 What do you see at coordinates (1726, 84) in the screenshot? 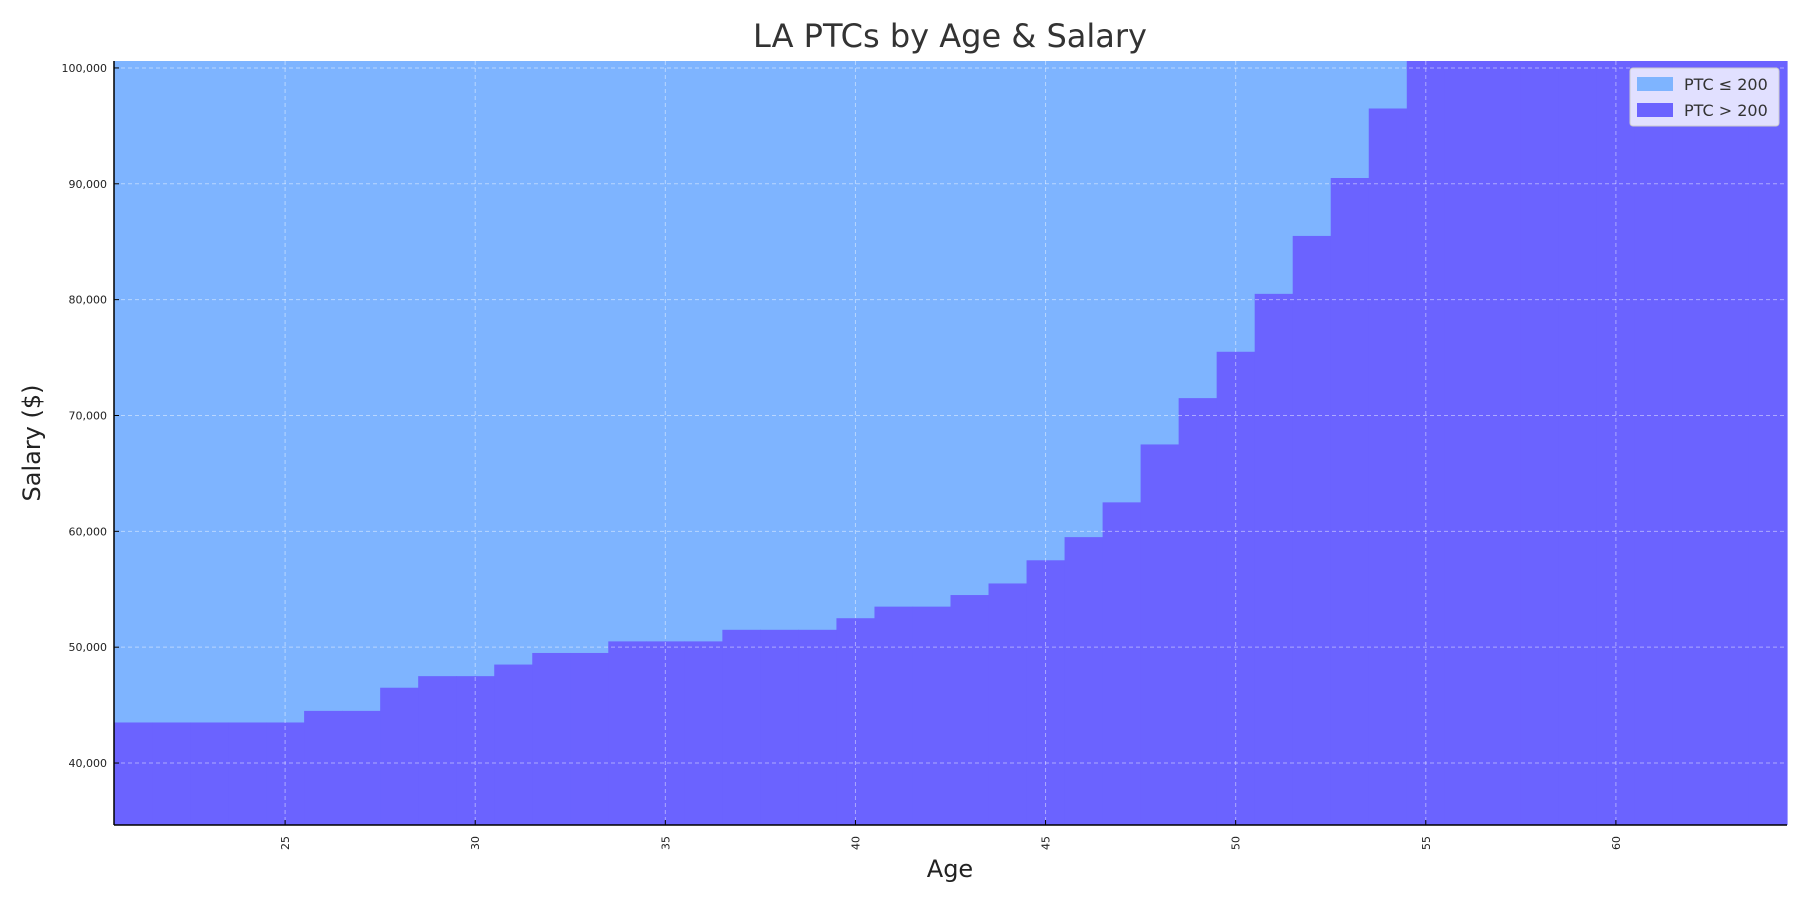
I see `legend-label-ptc-le-200: PTC ≤ 200` at bounding box center [1726, 84].